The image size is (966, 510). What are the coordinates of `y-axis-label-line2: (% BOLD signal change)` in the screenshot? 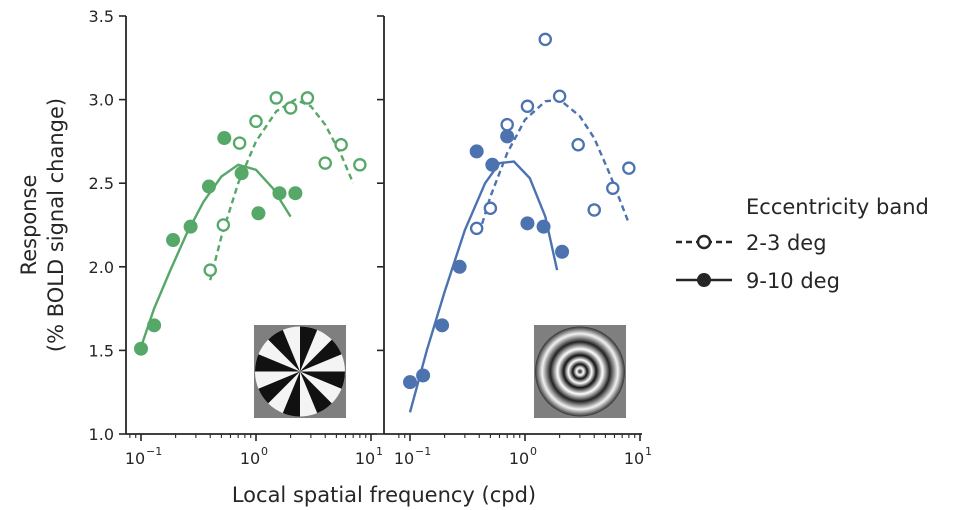 It's located at (56, 225).